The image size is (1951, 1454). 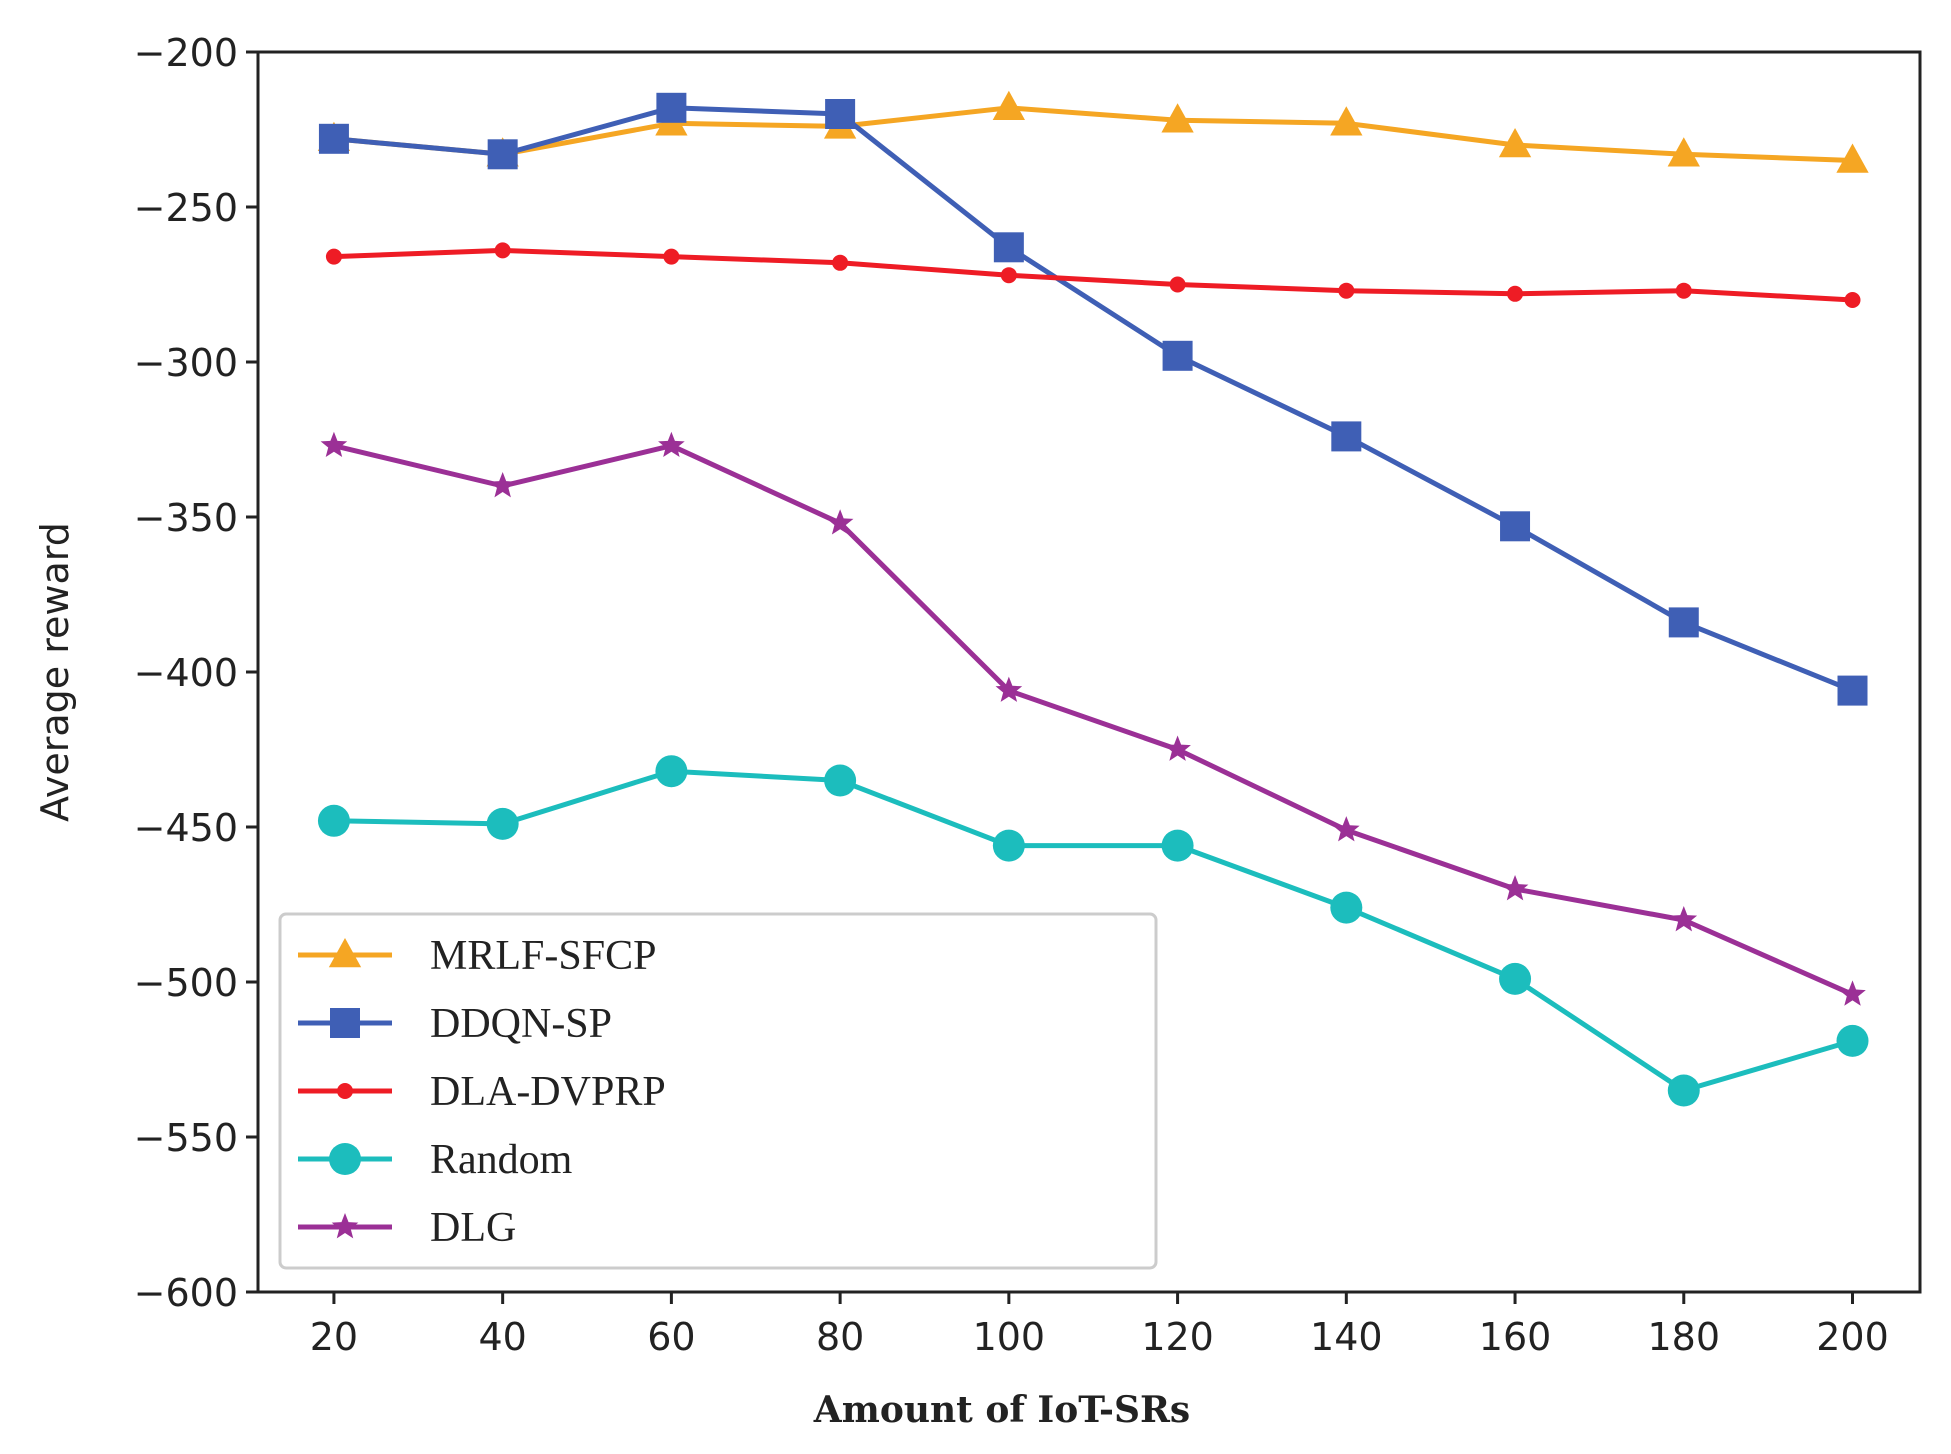 I want to click on x-tick-label: 120, so click(x=1177, y=1337).